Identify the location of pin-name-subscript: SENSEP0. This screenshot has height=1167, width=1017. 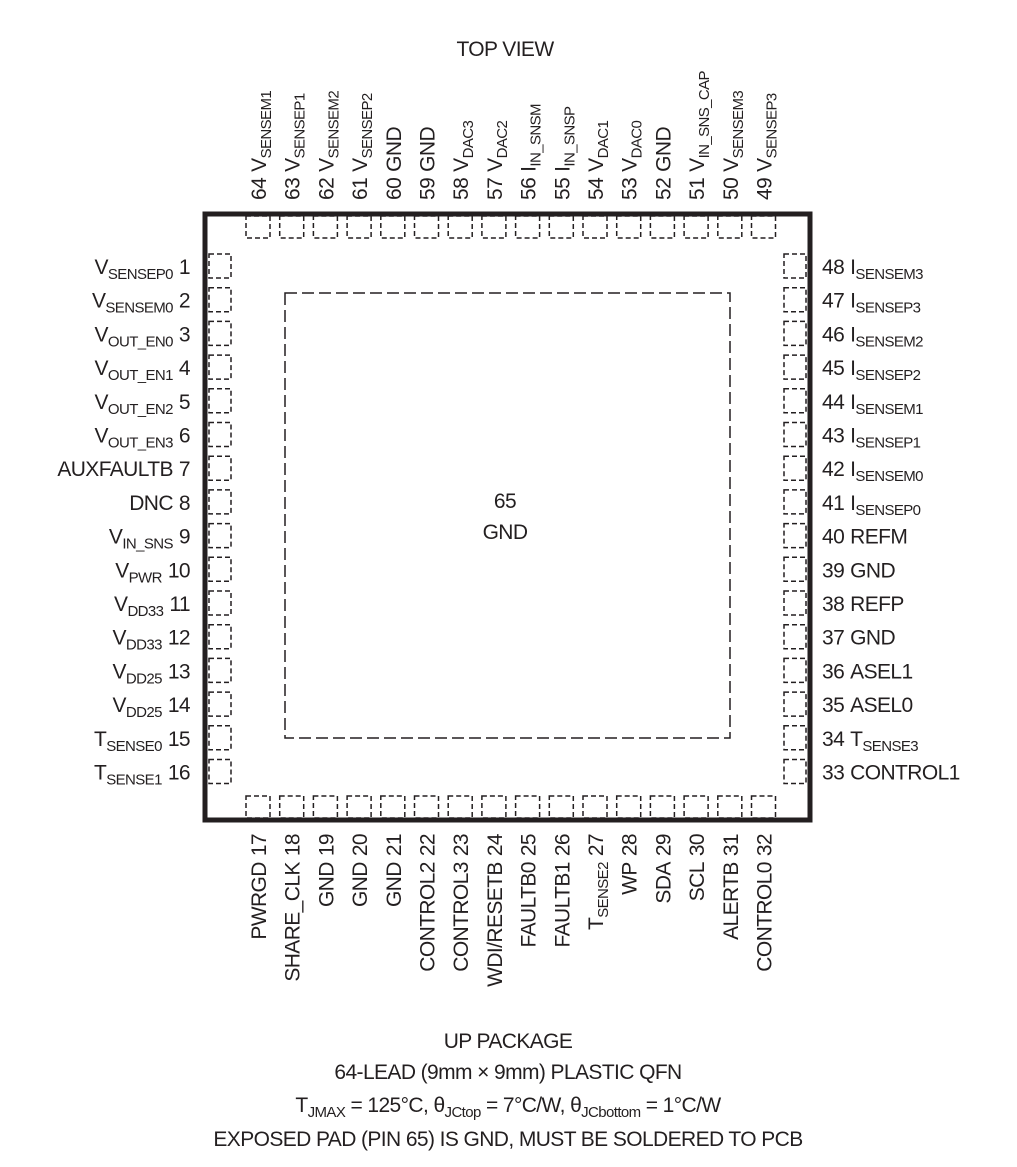
(140, 274).